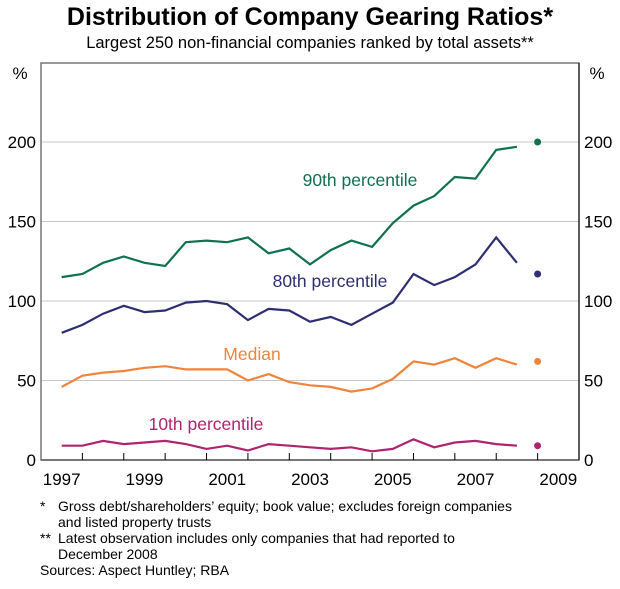 This screenshot has height=589, width=620. What do you see at coordinates (393, 479) in the screenshot?
I see `x-tick-label: 2005` at bounding box center [393, 479].